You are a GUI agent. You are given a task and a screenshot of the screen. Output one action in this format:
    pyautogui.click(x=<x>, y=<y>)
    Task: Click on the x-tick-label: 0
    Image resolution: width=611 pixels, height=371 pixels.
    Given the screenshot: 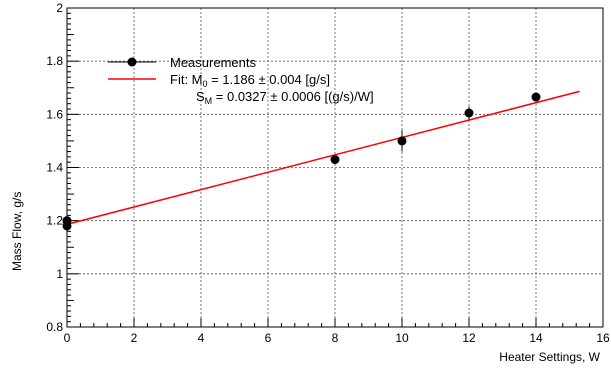 What is the action you would take?
    pyautogui.click(x=67, y=338)
    